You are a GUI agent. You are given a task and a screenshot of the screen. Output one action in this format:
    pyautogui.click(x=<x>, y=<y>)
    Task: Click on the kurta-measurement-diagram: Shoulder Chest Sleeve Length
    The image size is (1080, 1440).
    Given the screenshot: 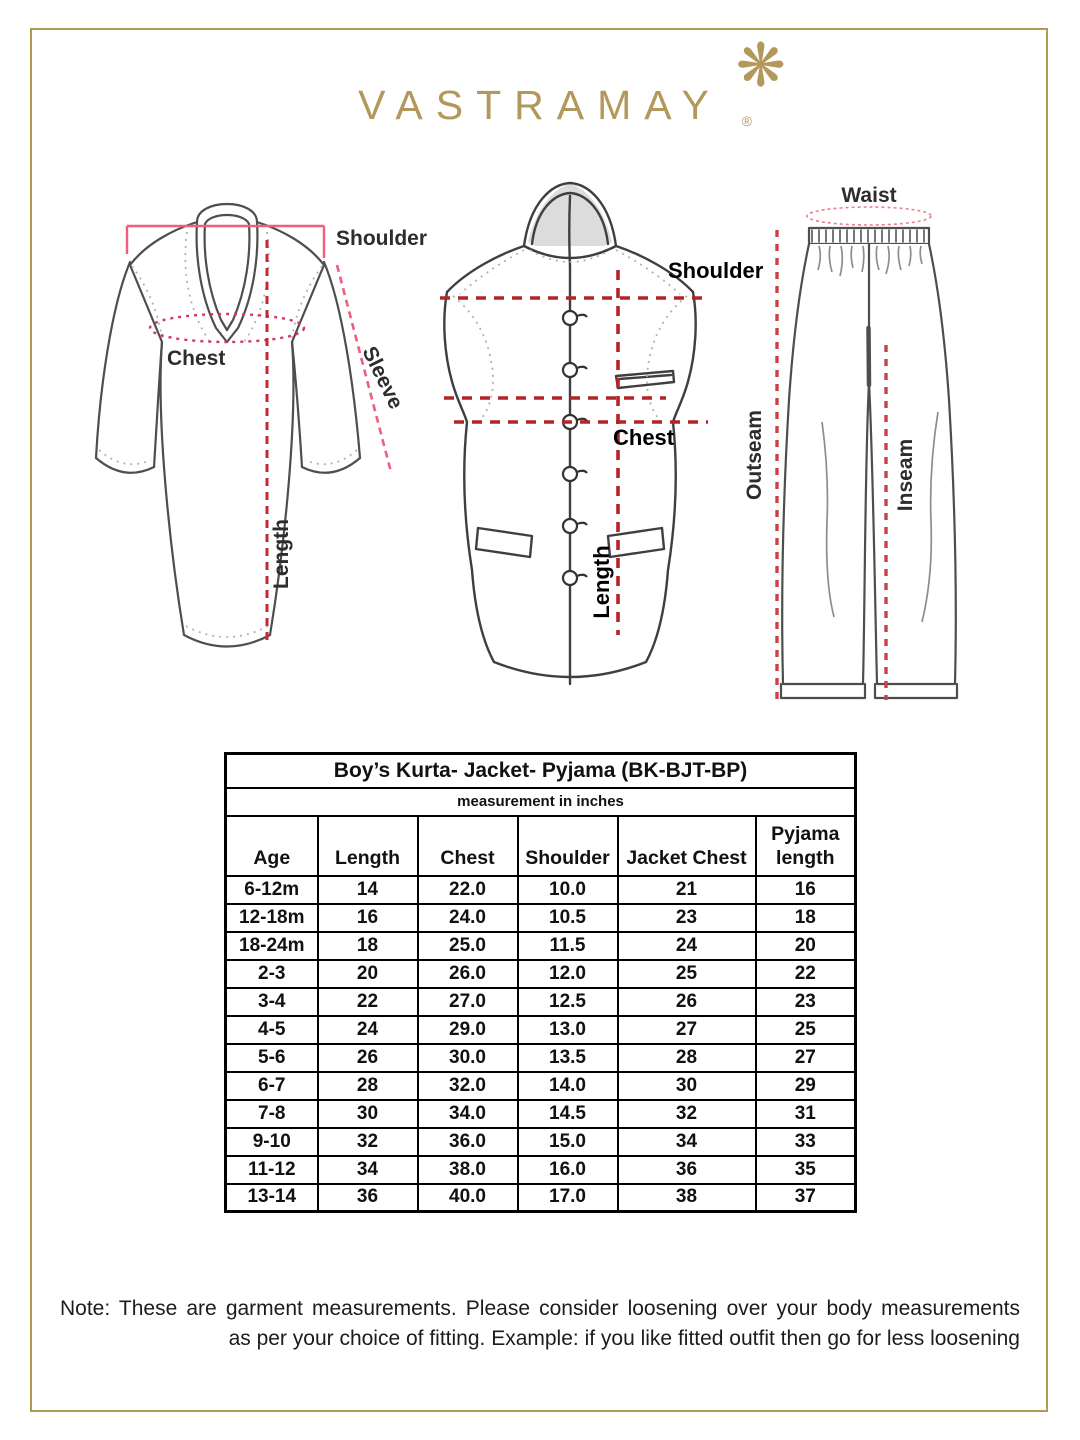 What is the action you would take?
    pyautogui.click(x=243, y=450)
    